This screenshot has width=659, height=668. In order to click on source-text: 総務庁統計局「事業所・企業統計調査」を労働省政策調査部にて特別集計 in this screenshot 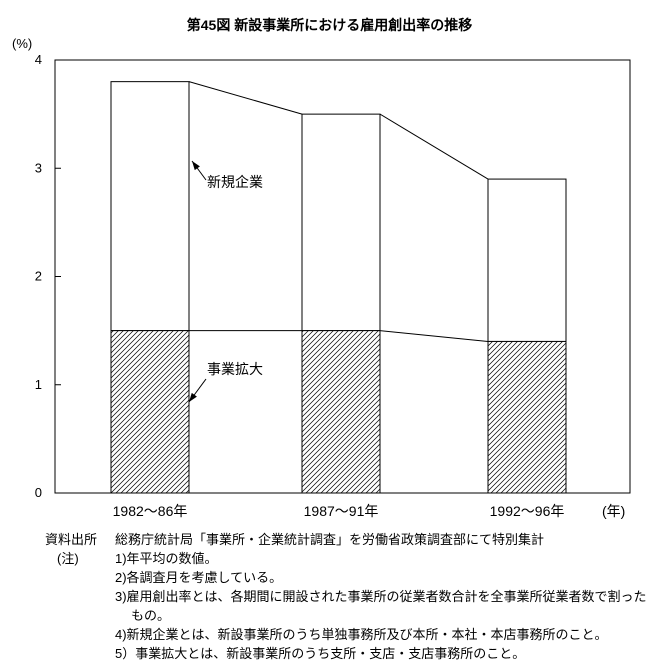, I will do `click(330, 539)`.